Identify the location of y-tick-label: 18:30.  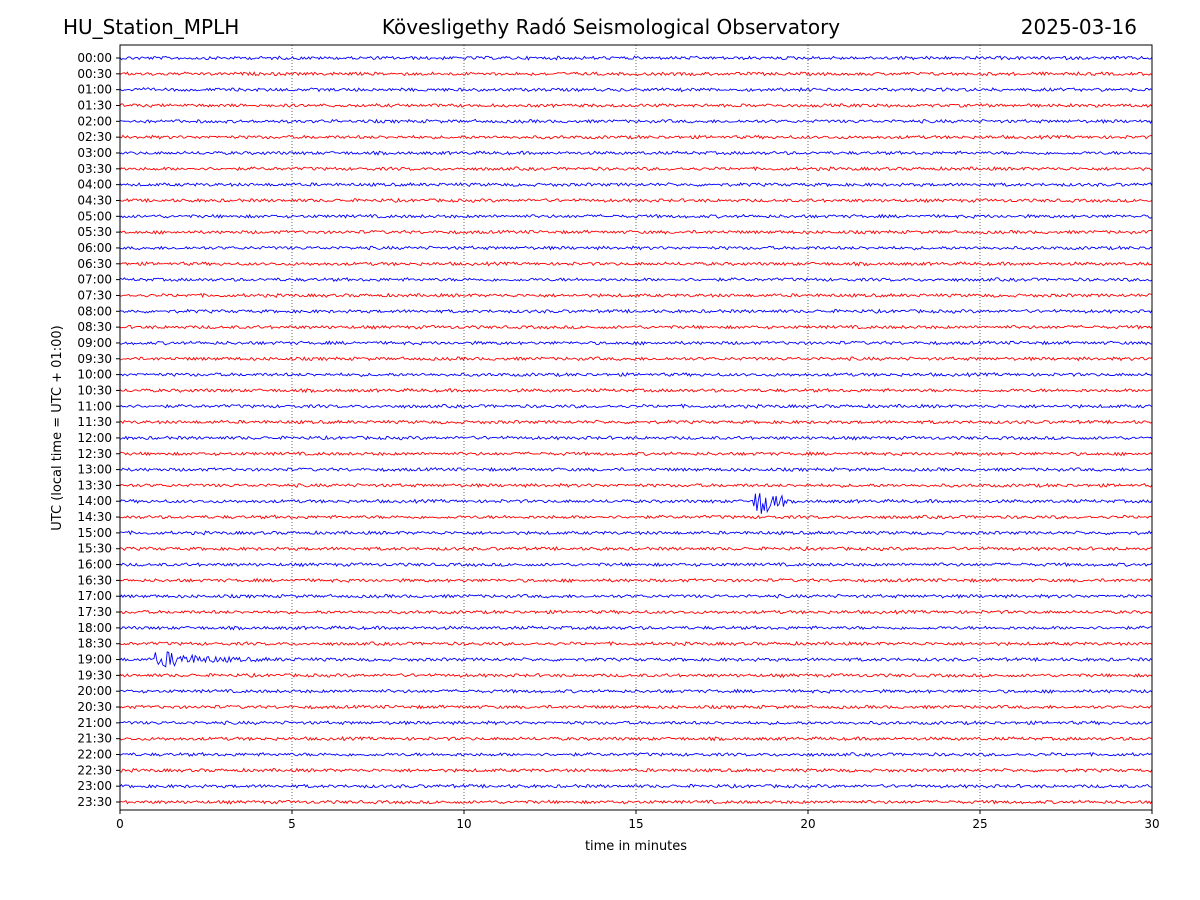
(94, 644).